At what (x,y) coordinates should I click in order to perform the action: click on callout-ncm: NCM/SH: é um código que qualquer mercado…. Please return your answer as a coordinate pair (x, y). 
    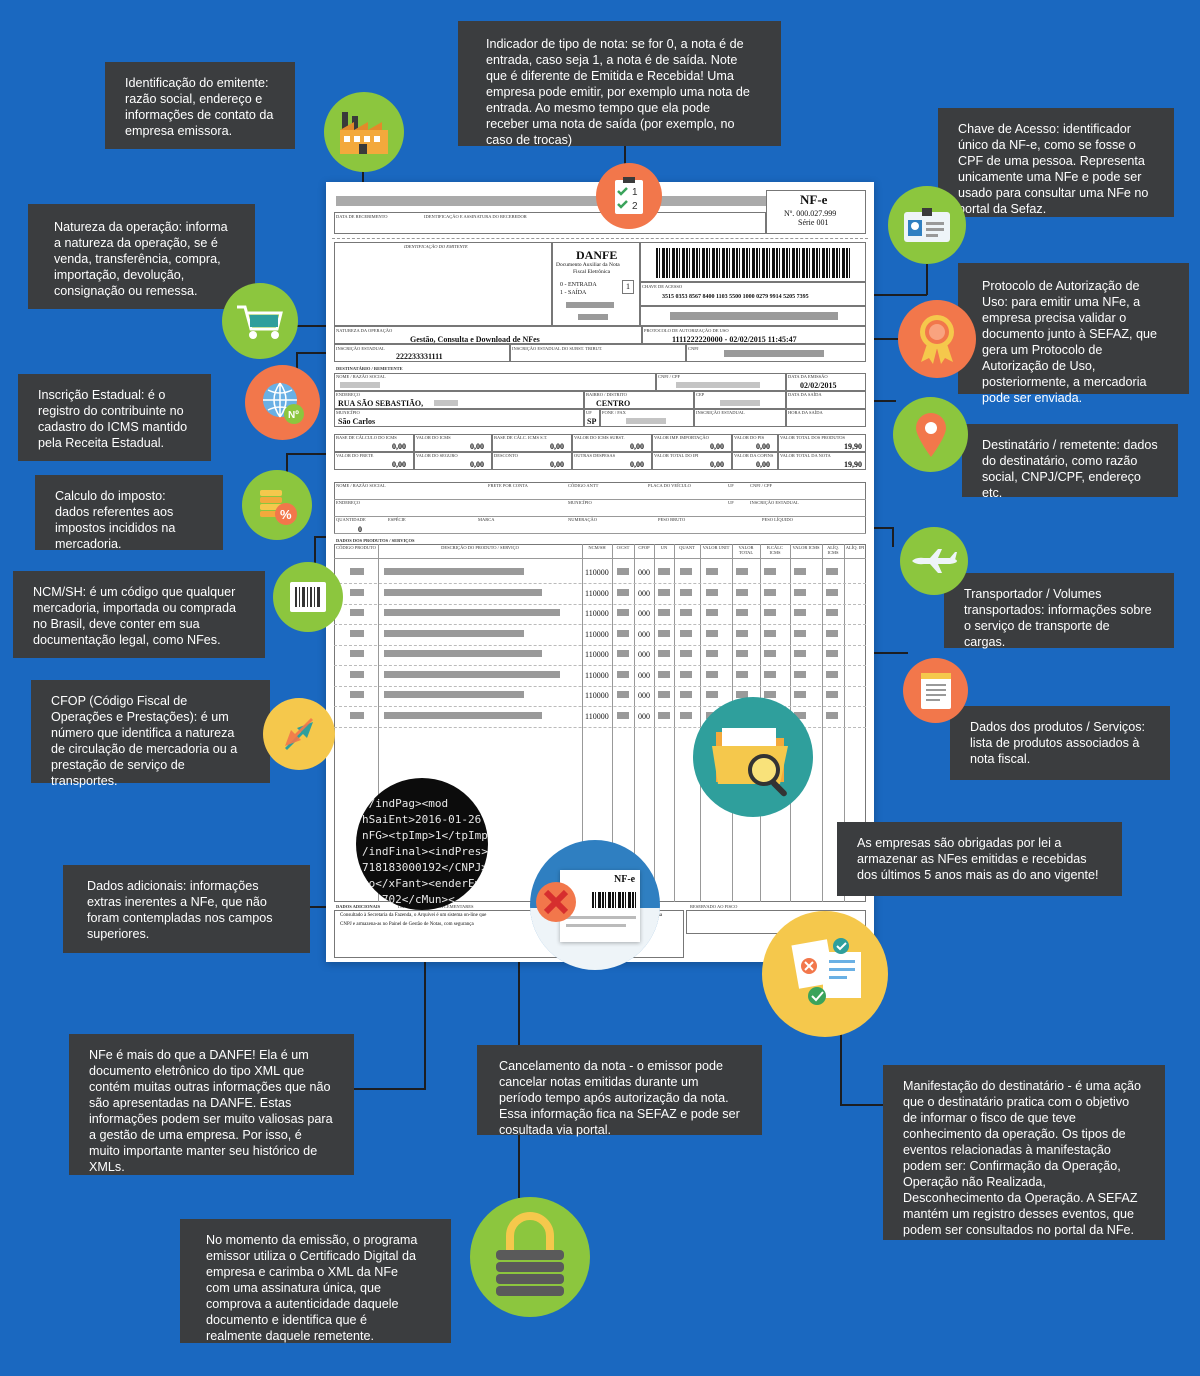
    Looking at the image, I should click on (139, 614).